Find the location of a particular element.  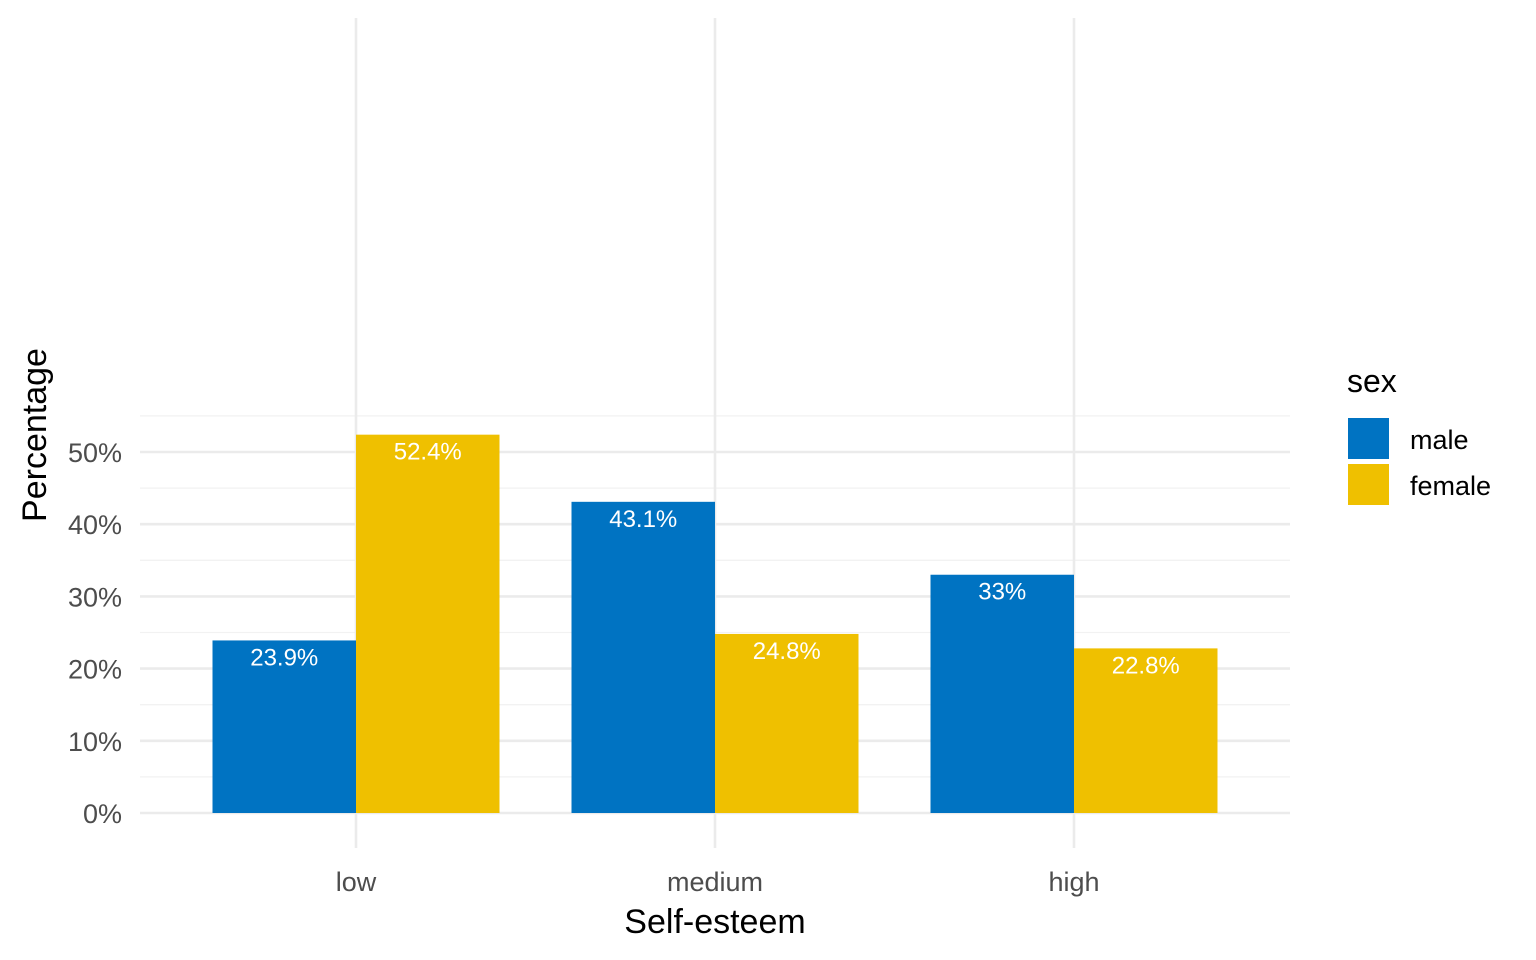

y-tick-label: 40% is located at coordinates (95, 525).